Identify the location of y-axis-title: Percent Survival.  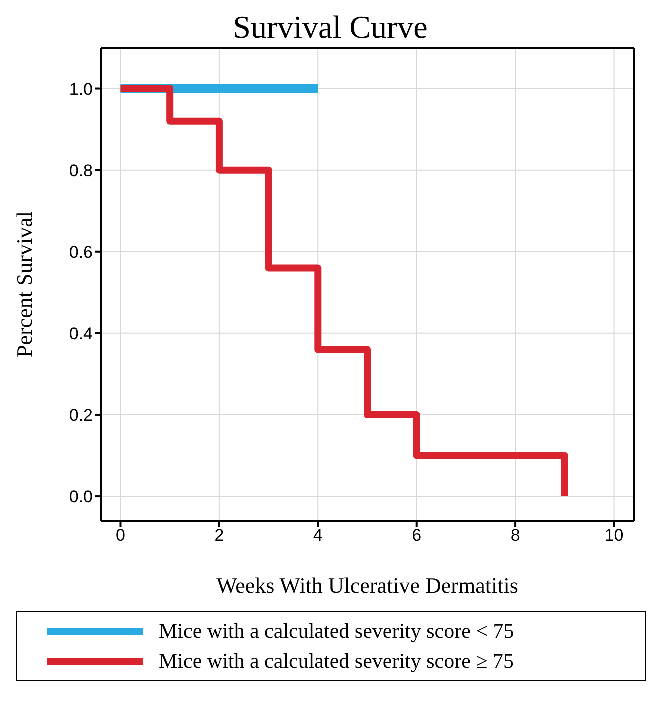
(24, 284).